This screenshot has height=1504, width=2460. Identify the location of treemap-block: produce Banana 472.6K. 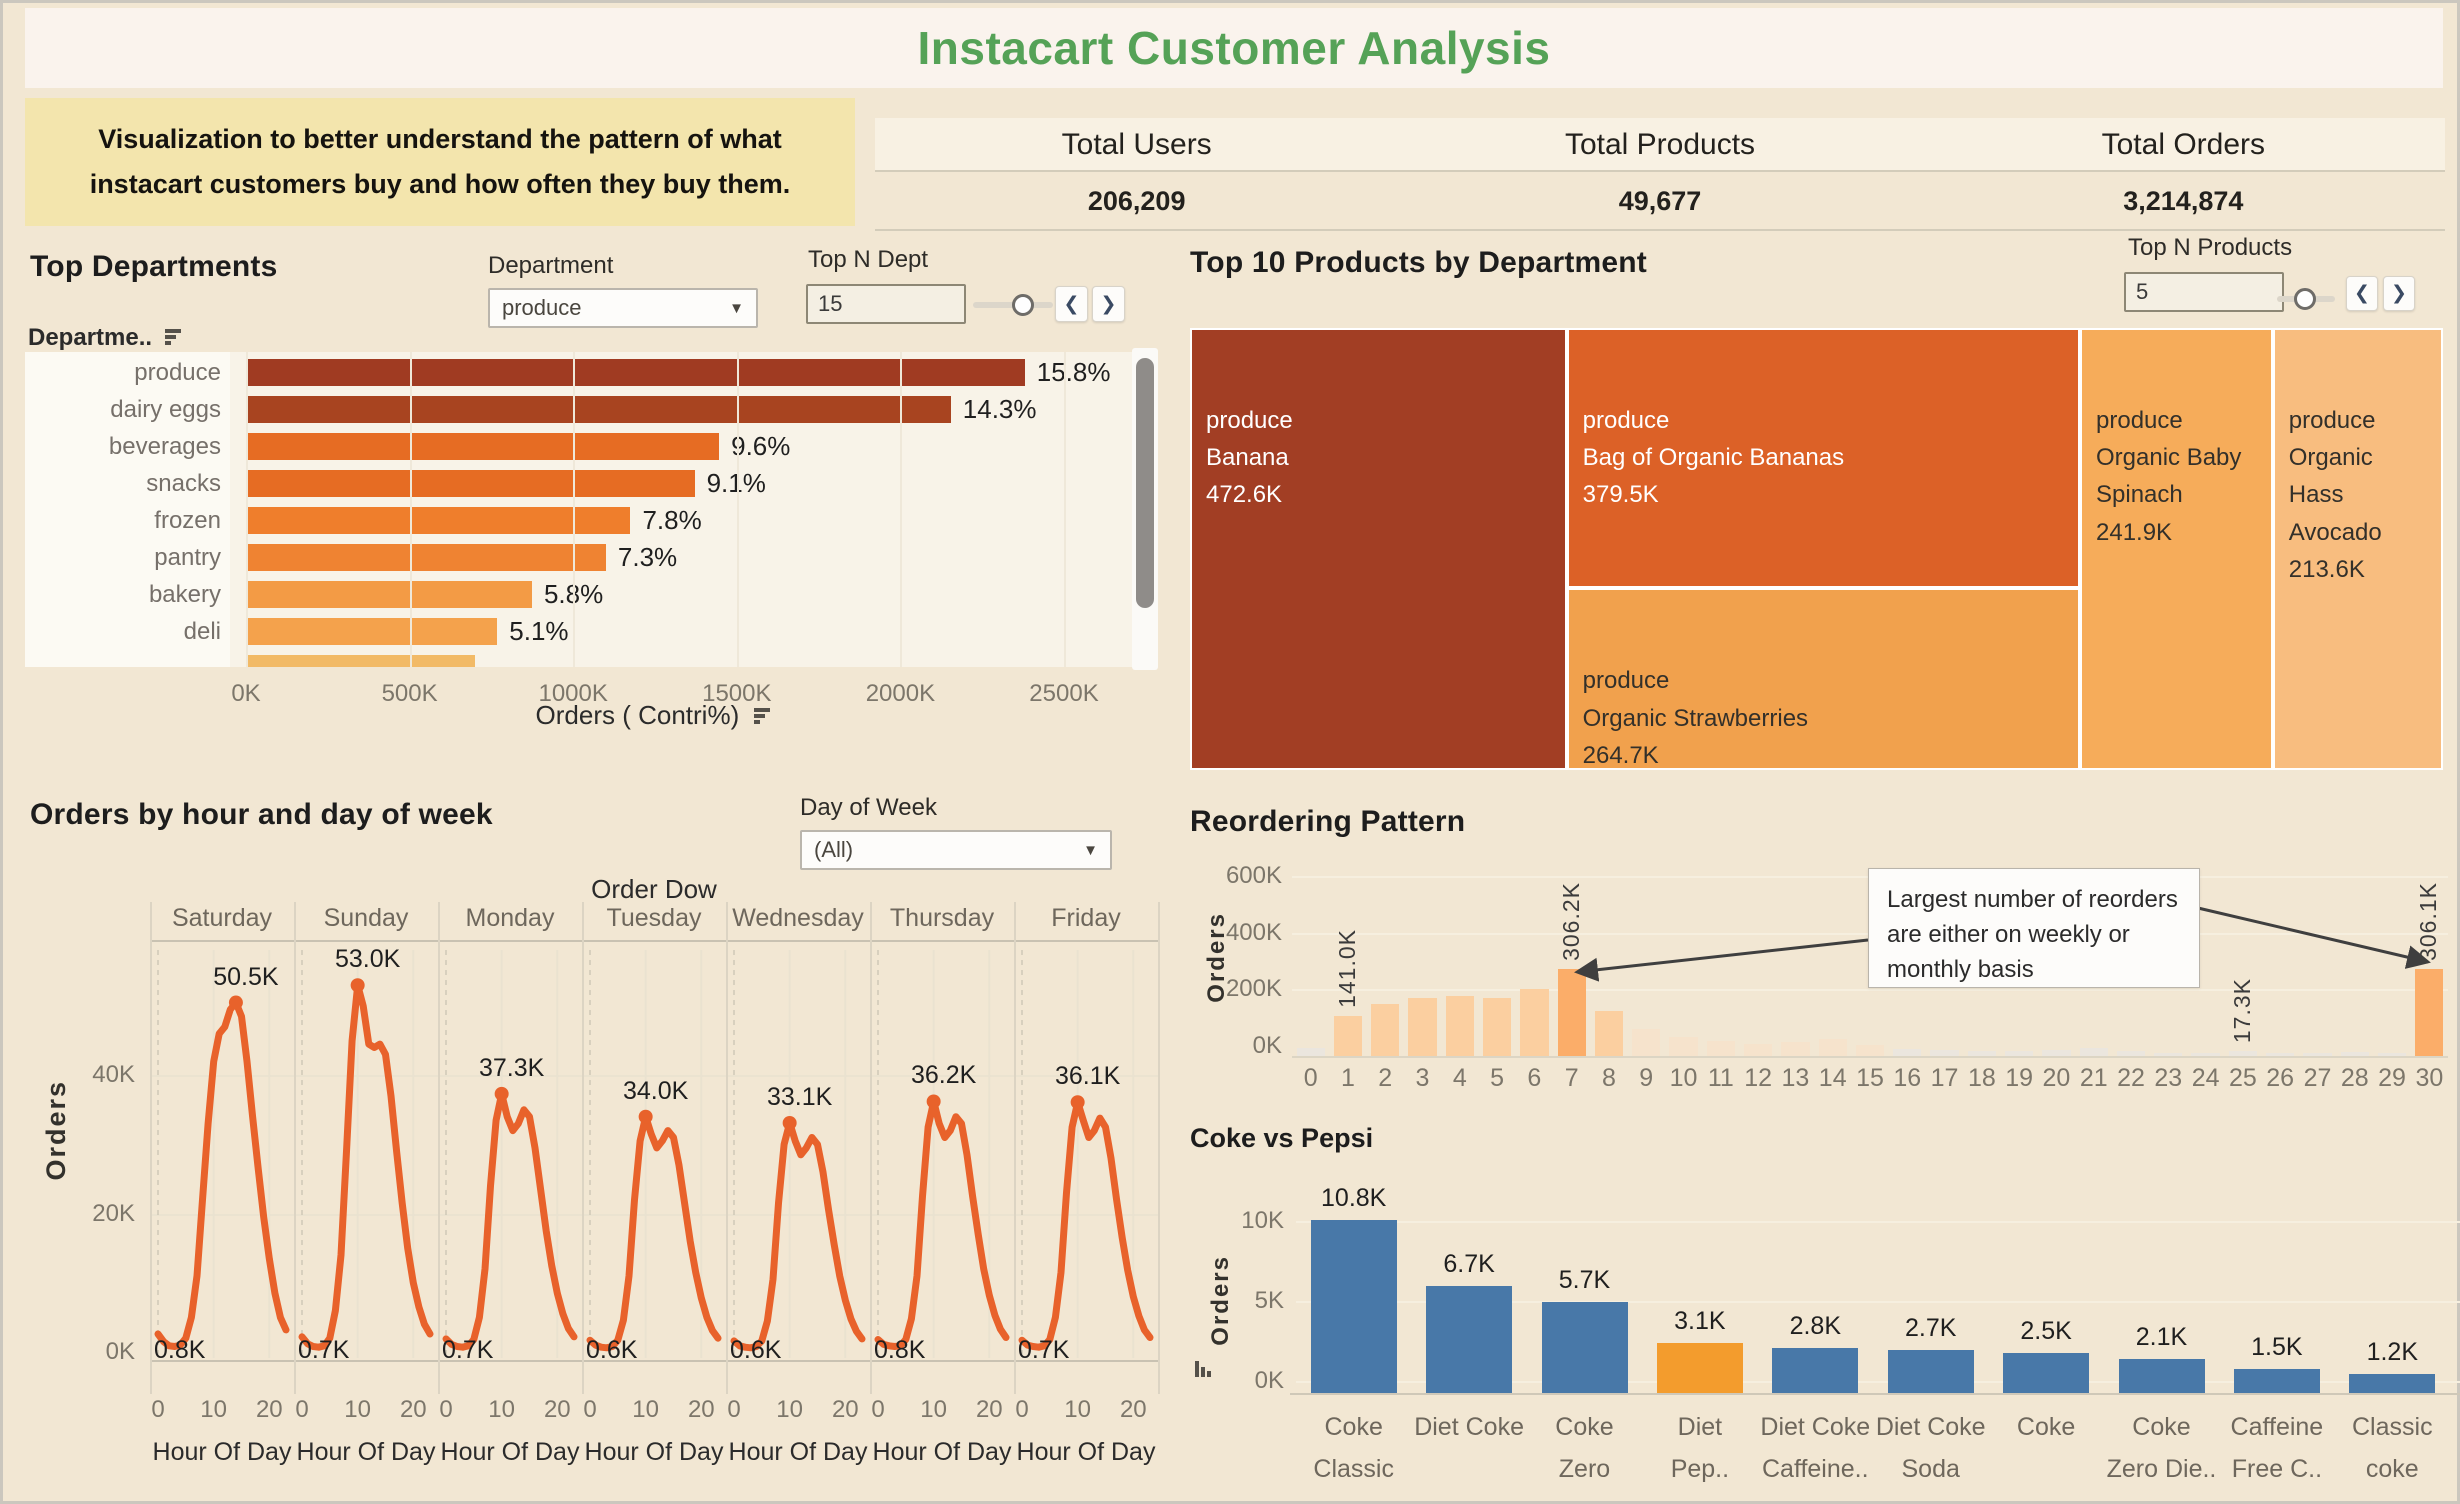
(1378, 549).